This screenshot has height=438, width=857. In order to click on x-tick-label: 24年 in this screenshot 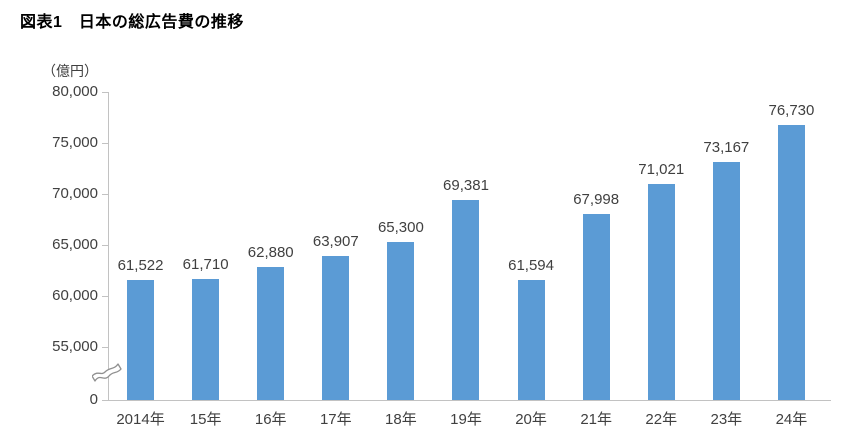, I will do `click(791, 419)`.